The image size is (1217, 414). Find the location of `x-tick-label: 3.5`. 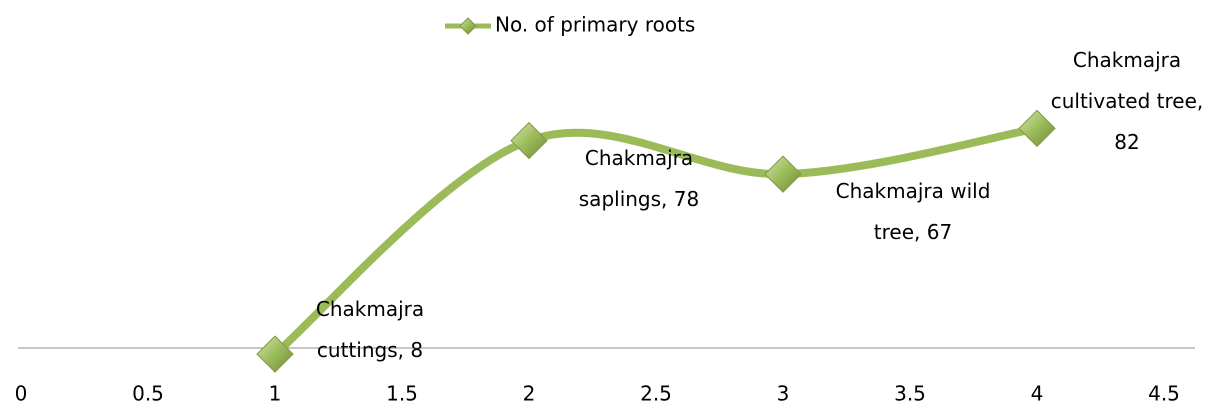

x-tick-label: 3.5 is located at coordinates (910, 394).